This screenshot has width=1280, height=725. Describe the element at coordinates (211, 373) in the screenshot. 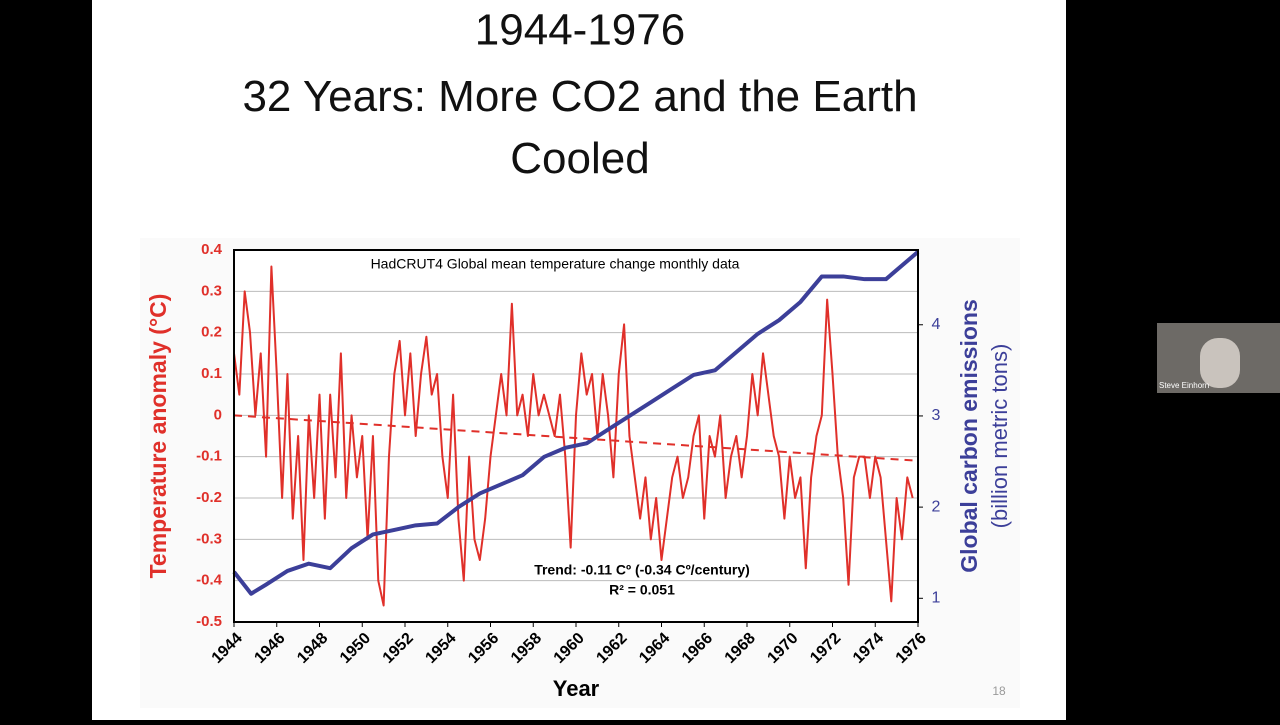

I see `y-tick-label: 0.1` at that location.